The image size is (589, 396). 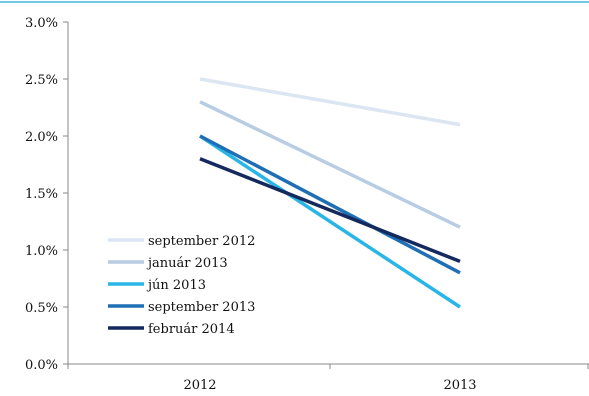 What do you see at coordinates (191, 329) in the screenshot?
I see `legend-label: február 2014` at bounding box center [191, 329].